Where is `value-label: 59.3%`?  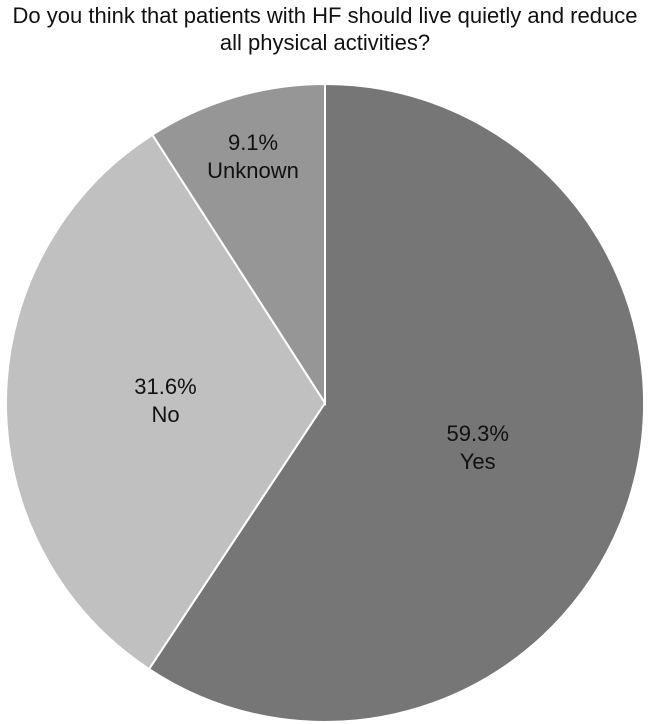 value-label: 59.3% is located at coordinates (478, 433).